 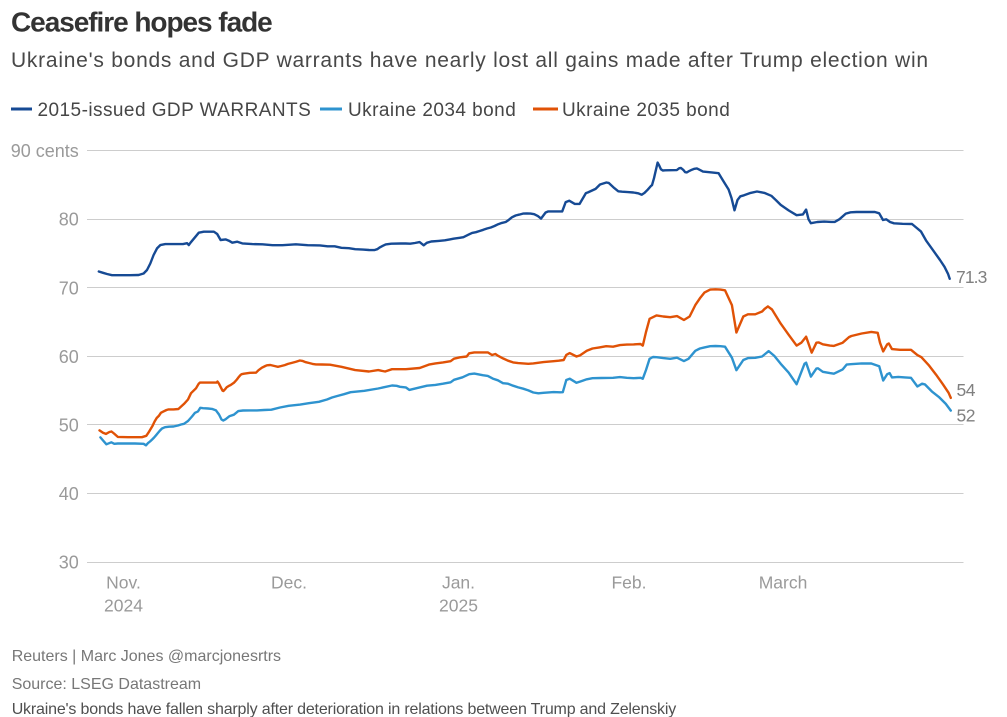 I want to click on svg-text: Ukraine 2034 bond, so click(x=432, y=110).